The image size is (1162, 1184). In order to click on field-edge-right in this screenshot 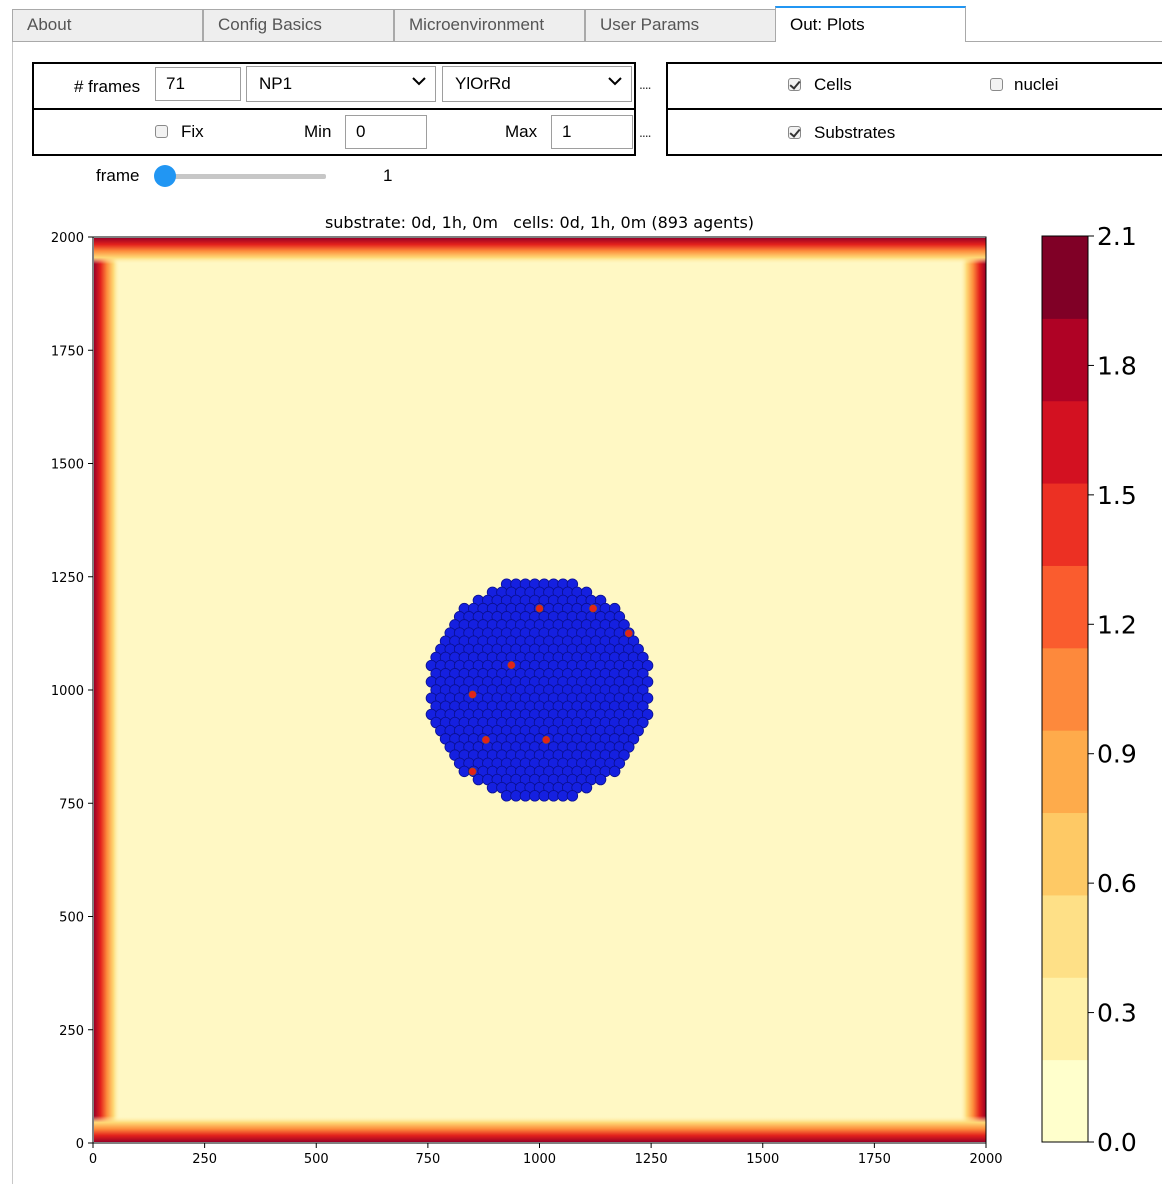, I will do `click(973, 690)`.